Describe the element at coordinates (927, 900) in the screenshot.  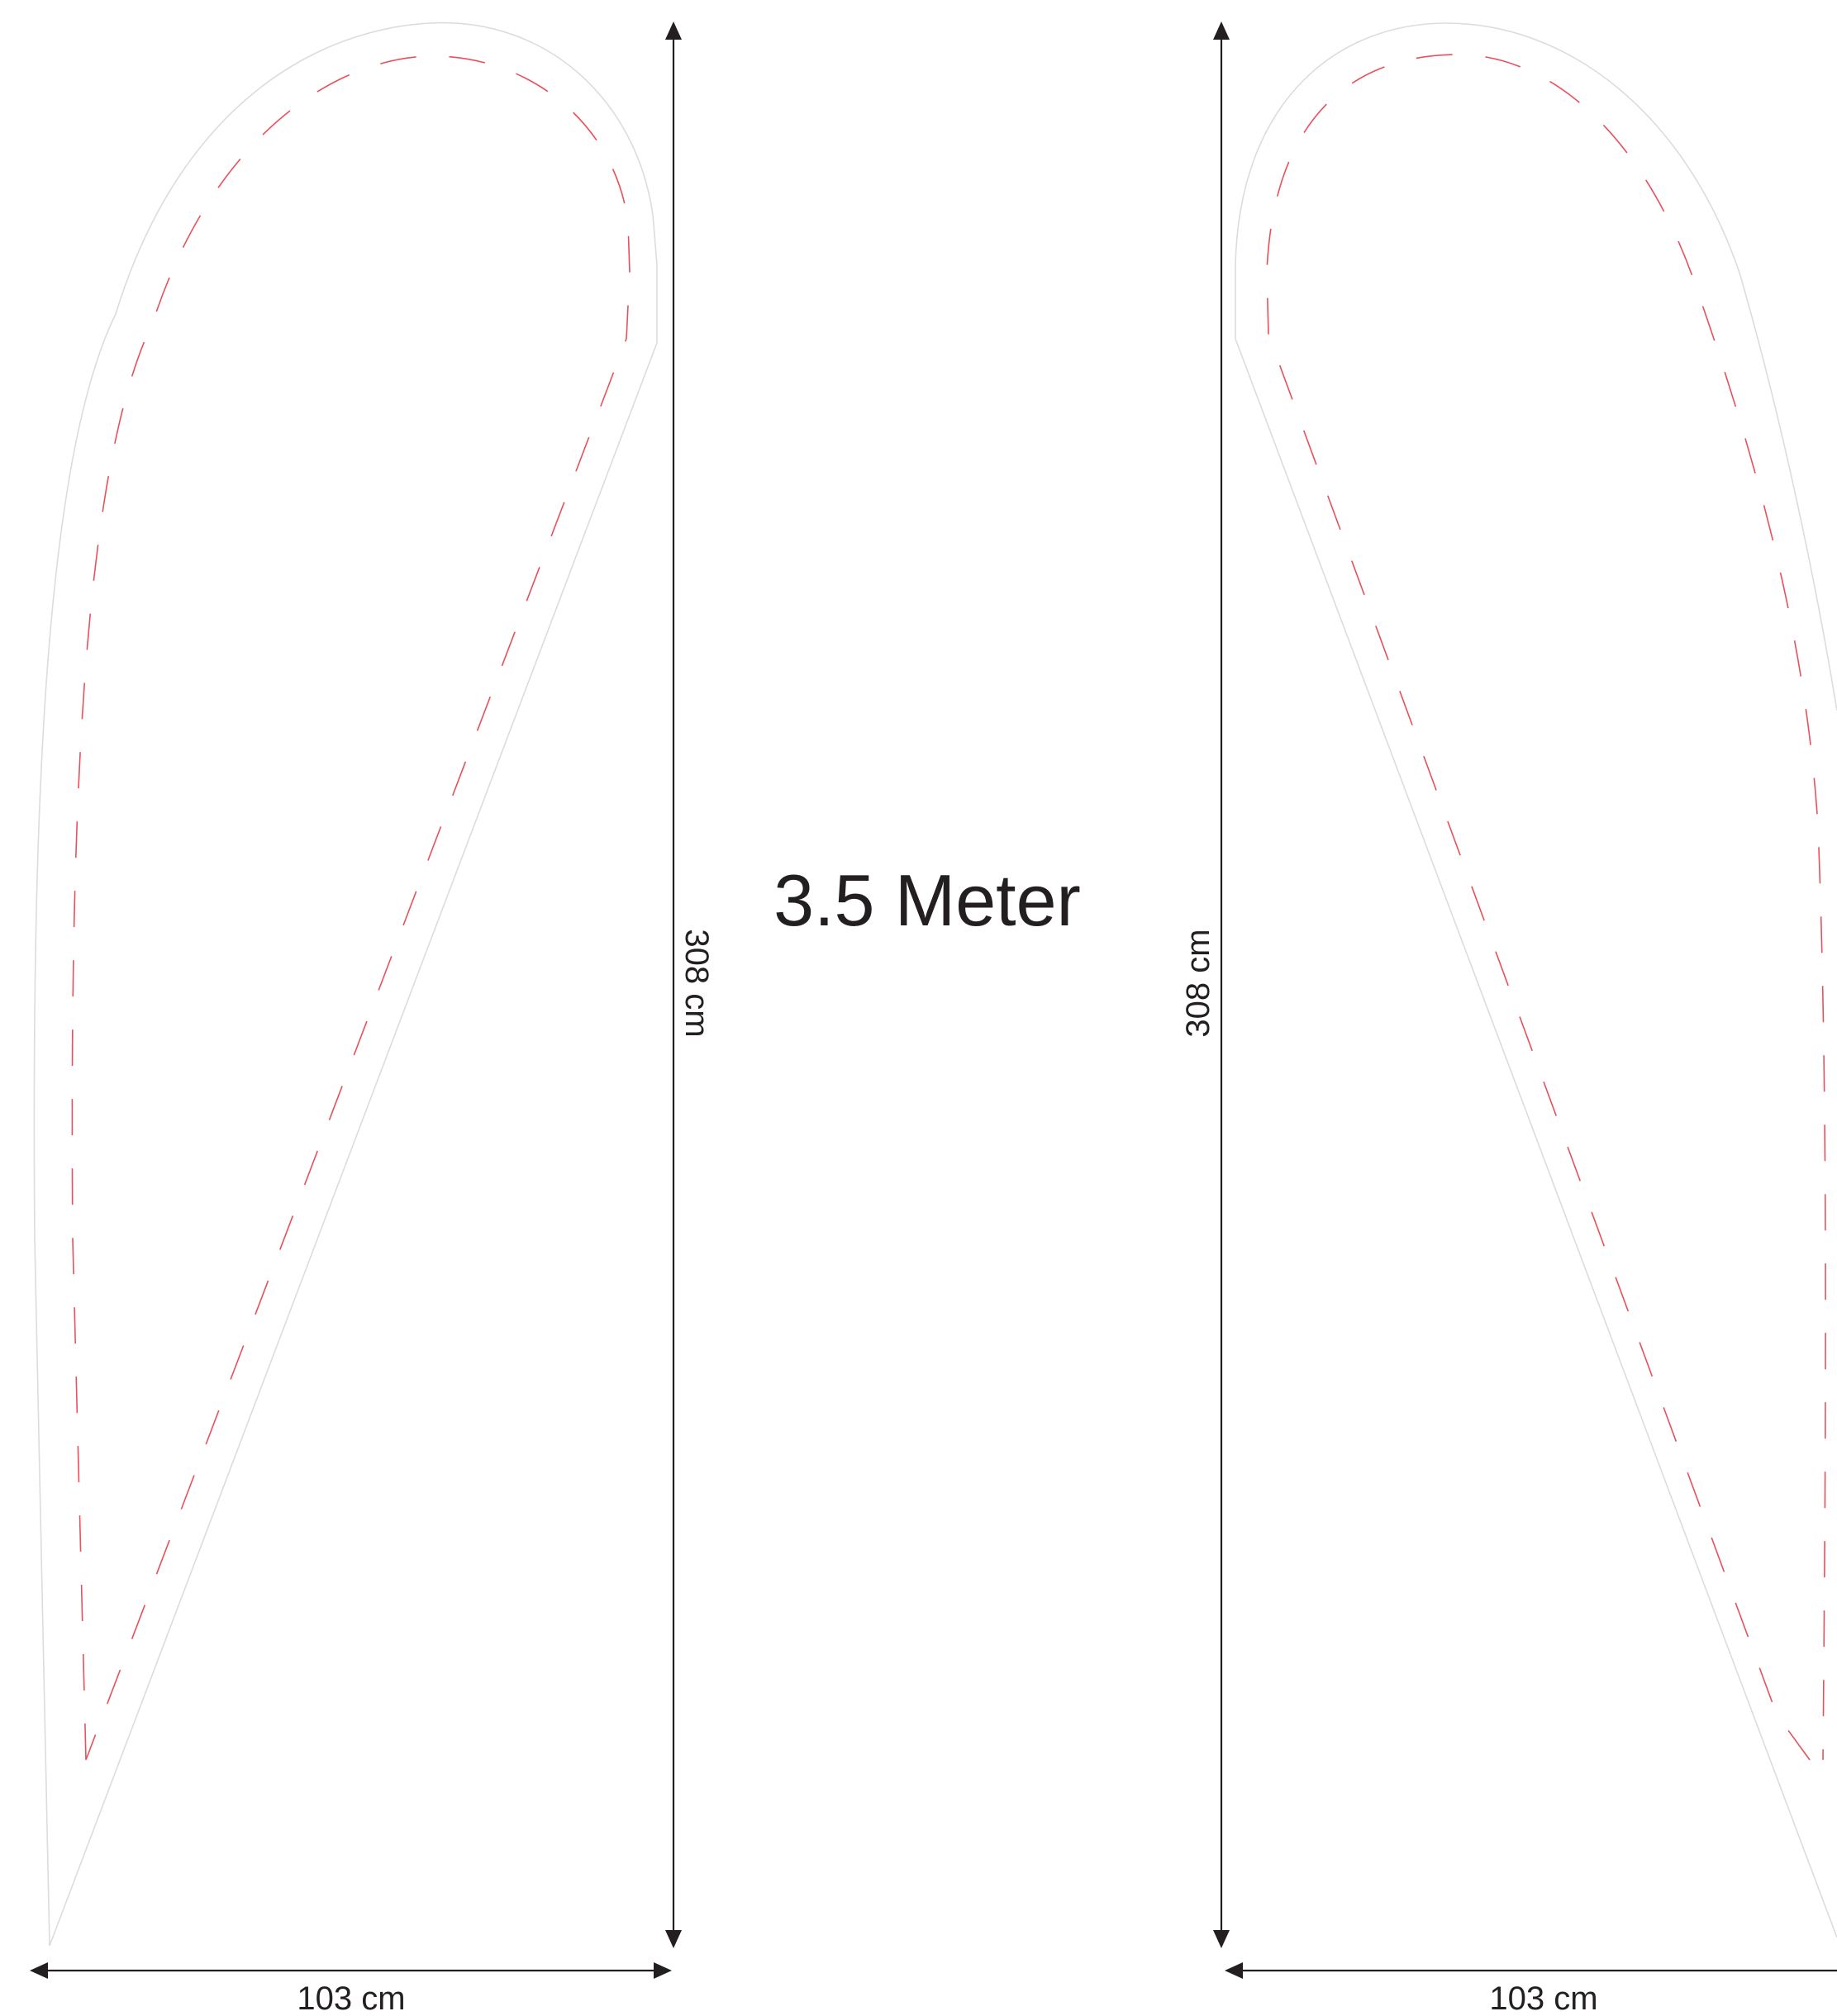
I see `page-title: 3.5 Meter` at that location.